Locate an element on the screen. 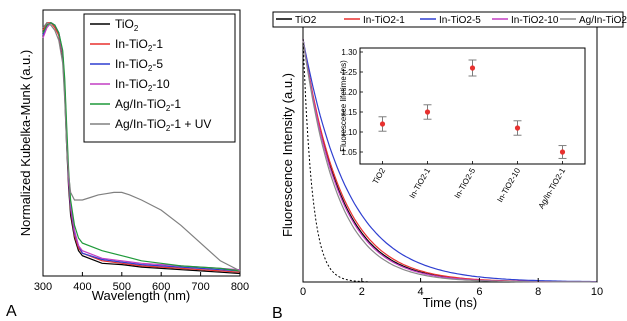 This screenshot has width=627, height=321. panel-a-x-tick-label: 400 is located at coordinates (82, 287).